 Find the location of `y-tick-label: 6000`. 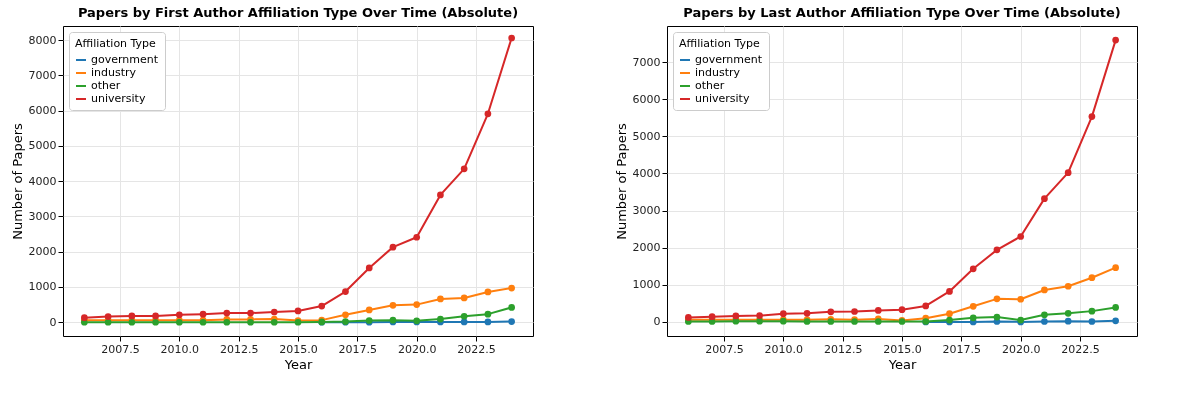

y-tick-label: 6000 is located at coordinates (646, 99).